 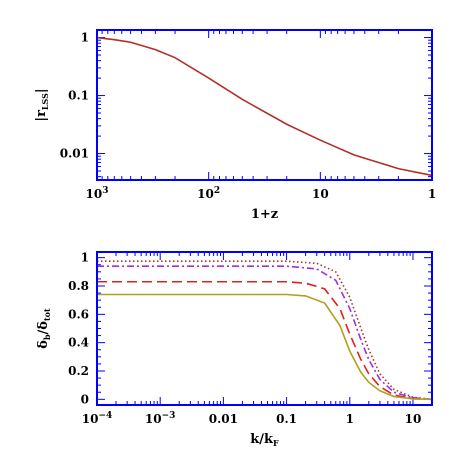 I want to click on x-tick-label: 0.01, so click(x=223, y=419).